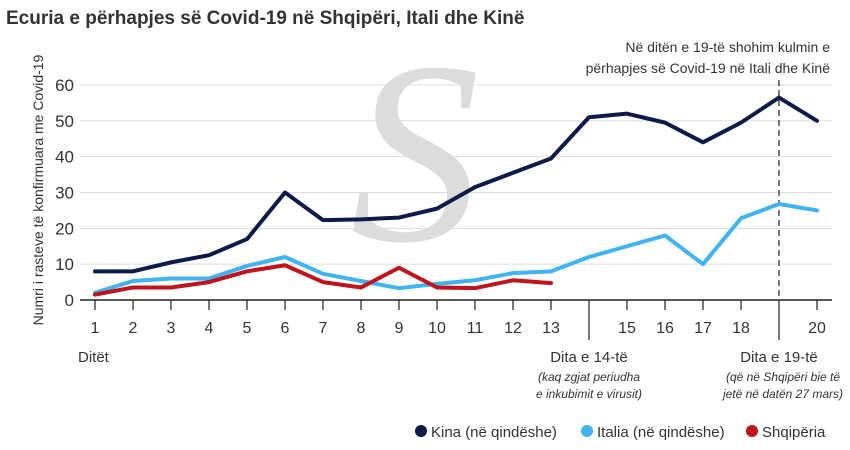 The height and width of the screenshot is (450, 850). What do you see at coordinates (64, 264) in the screenshot?
I see `y-tick-label: 10` at bounding box center [64, 264].